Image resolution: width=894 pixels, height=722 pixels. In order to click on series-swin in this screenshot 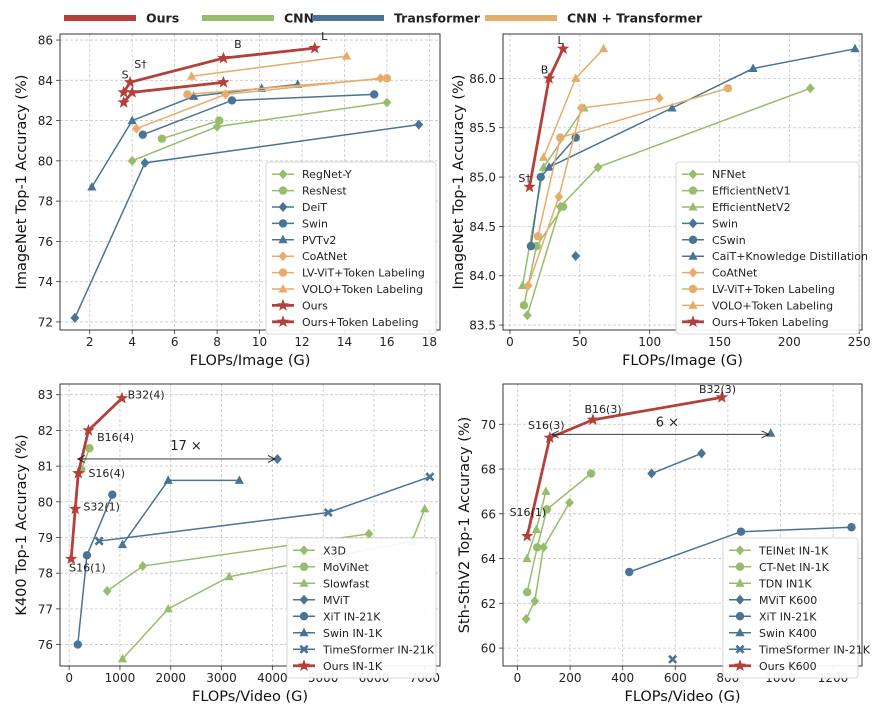, I will do `click(258, 114)`.